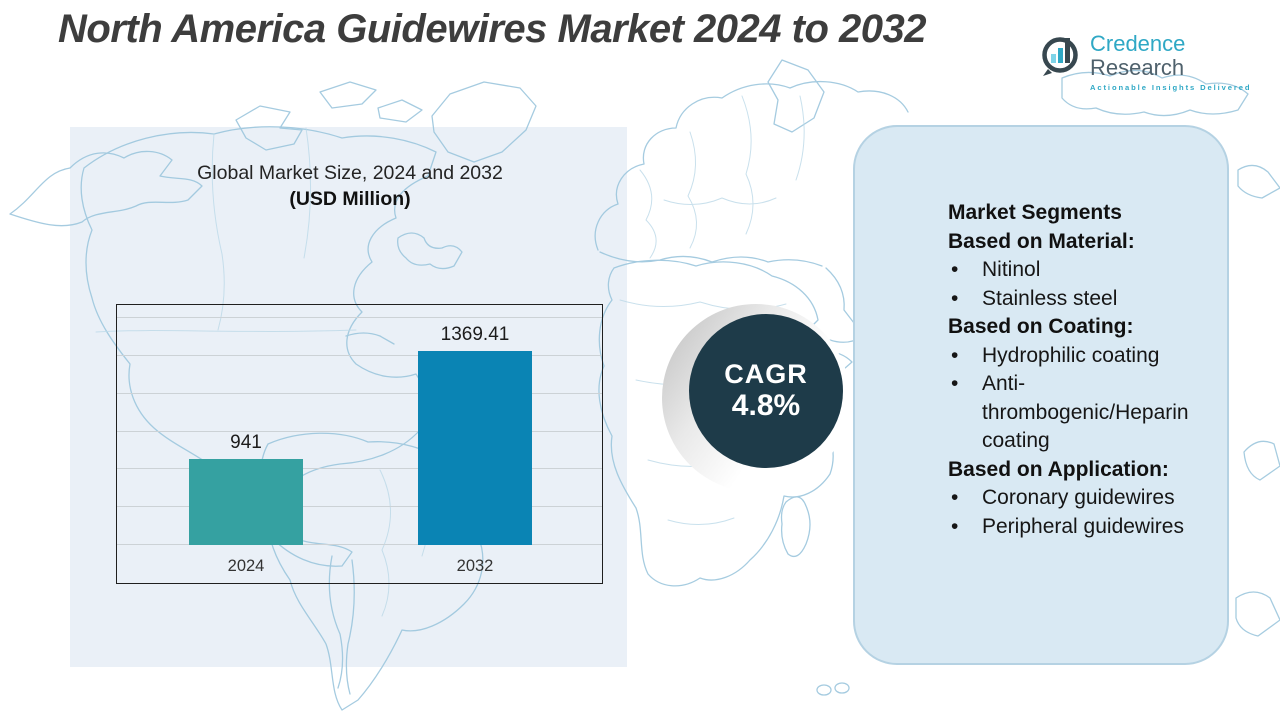 This screenshot has width=1280, height=720. Describe the element at coordinates (246, 442) in the screenshot. I see `bar-value-label-2024: 941` at that location.